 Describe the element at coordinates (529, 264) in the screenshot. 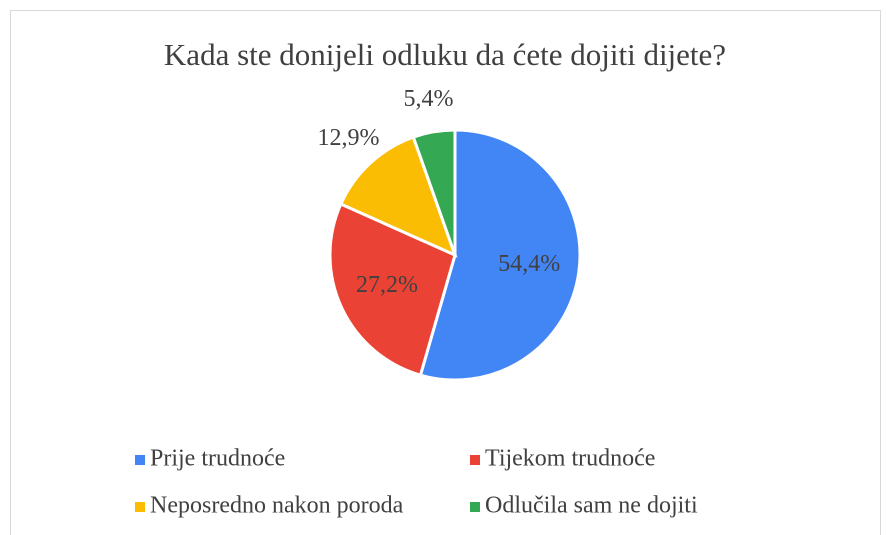

I see `data-label: 54,4%` at that location.